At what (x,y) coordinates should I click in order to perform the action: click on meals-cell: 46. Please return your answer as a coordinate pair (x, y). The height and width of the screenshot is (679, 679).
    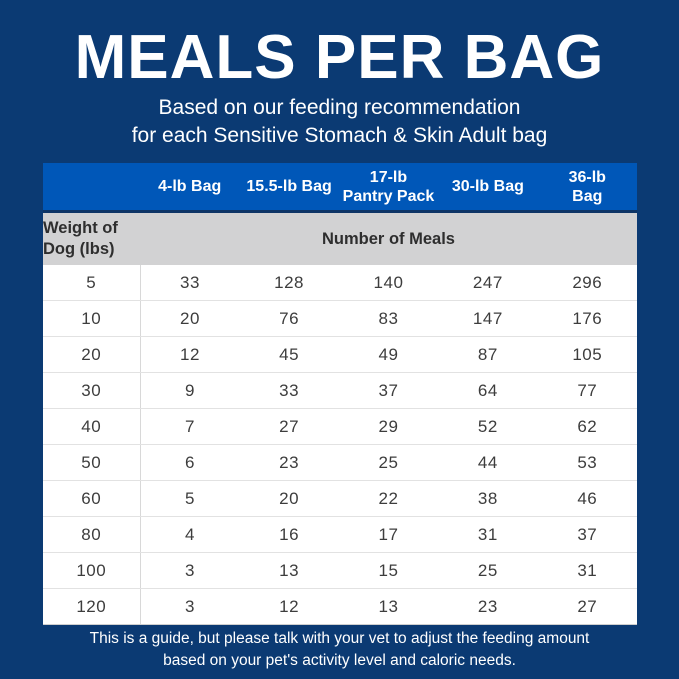
    Looking at the image, I should click on (587, 498).